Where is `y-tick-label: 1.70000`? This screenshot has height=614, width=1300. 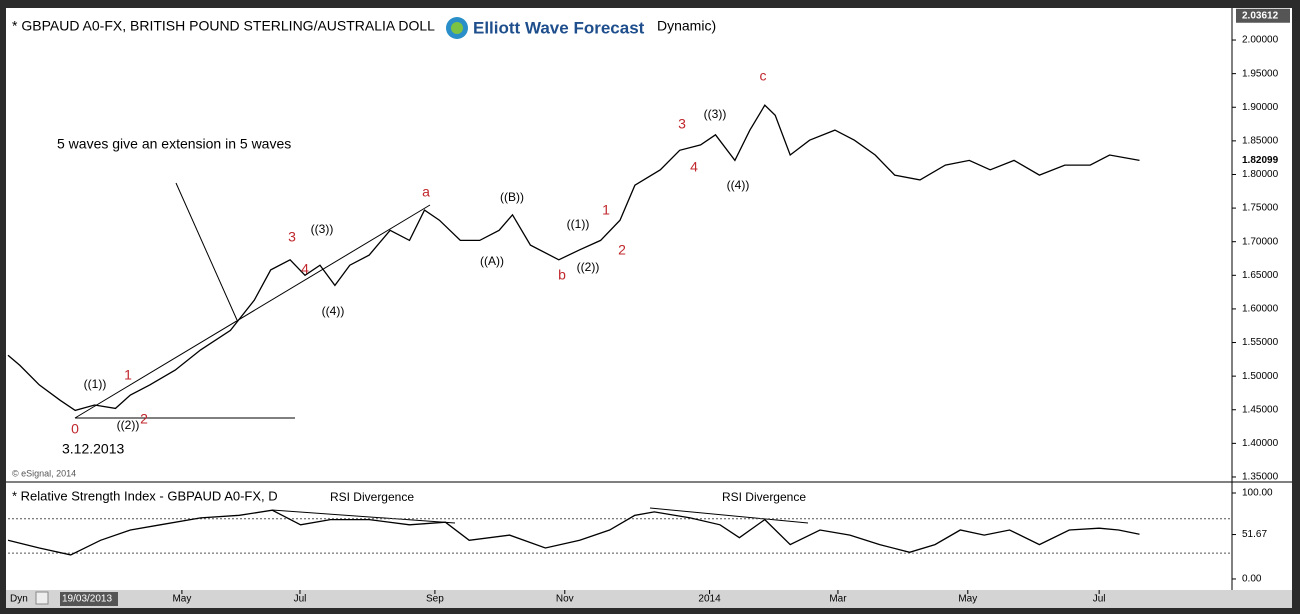
y-tick-label: 1.70000 is located at coordinates (1260, 241).